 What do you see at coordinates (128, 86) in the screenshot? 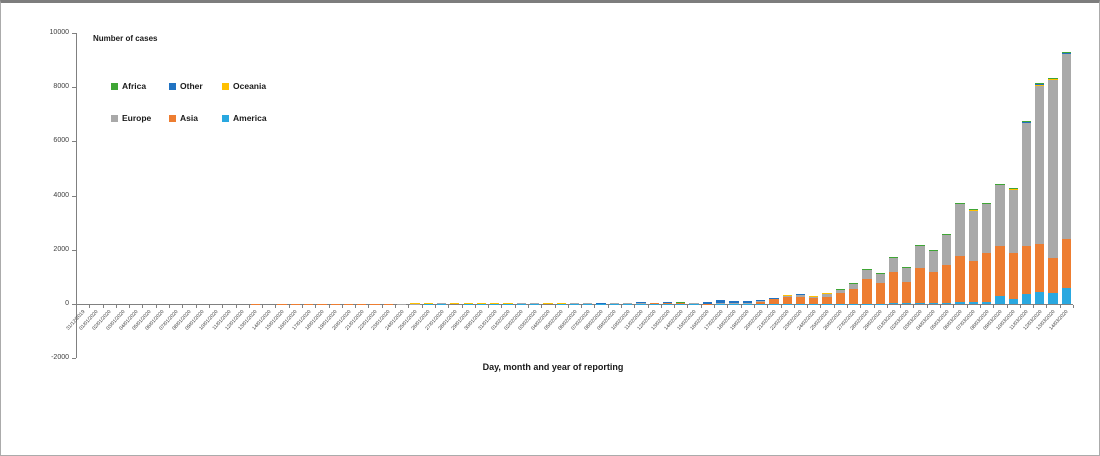
I see `legend-item-africa: Africa` at bounding box center [128, 86].